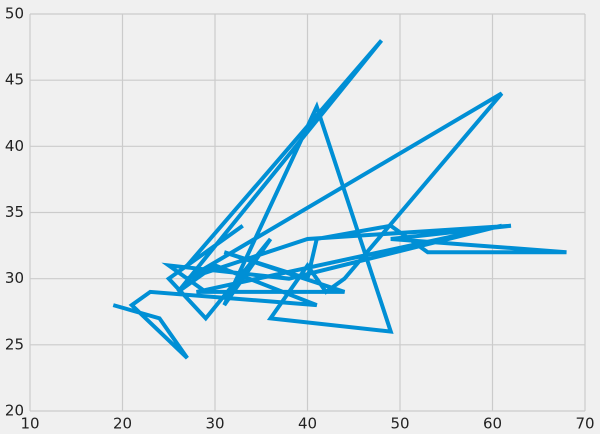 This screenshot has width=600, height=434. What do you see at coordinates (122, 424) in the screenshot?
I see `x-tick-label: 20` at bounding box center [122, 424].